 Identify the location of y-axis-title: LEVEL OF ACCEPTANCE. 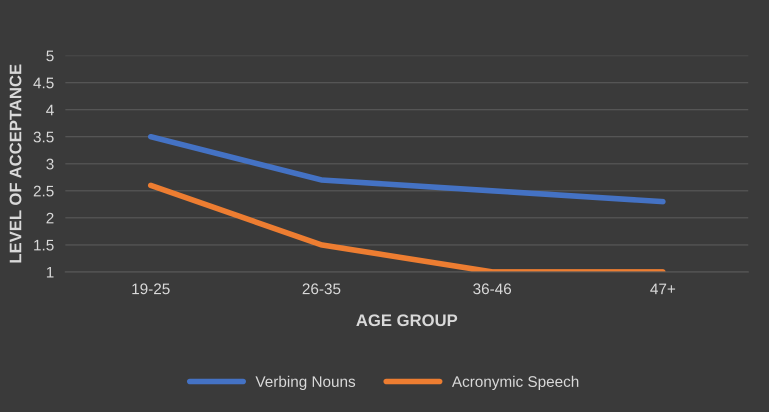
(16, 163).